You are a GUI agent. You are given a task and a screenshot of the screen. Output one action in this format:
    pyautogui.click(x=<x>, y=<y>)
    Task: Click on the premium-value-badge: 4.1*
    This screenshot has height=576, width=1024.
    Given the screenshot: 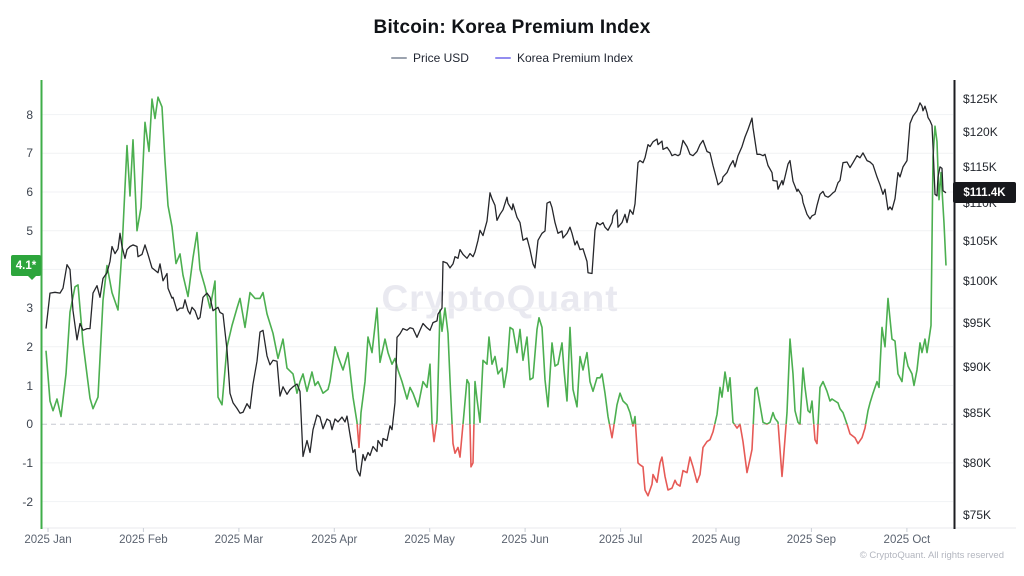 What is the action you would take?
    pyautogui.click(x=26, y=268)
    